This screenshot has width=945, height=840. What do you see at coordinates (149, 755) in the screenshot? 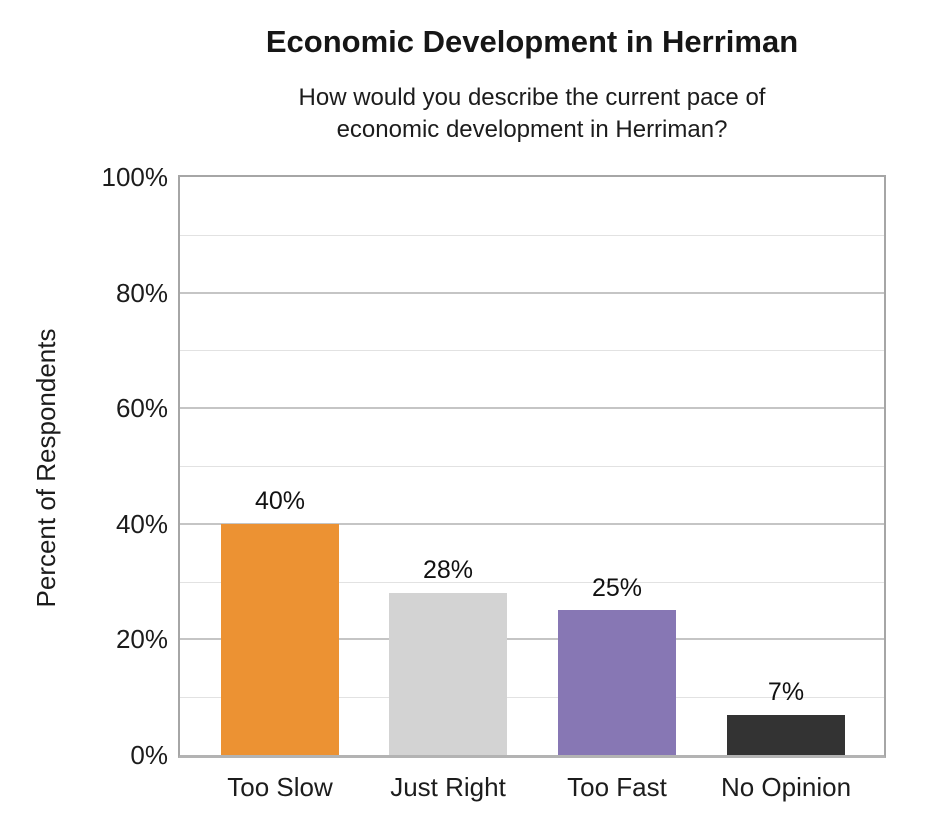
I see `y-tick-label-0pct: 0%` at bounding box center [149, 755].